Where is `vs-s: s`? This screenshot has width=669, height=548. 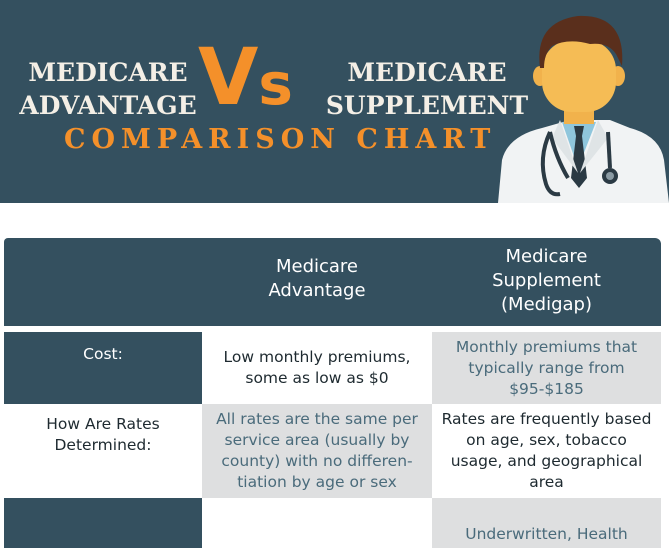 vs-s: s is located at coordinates (275, 84).